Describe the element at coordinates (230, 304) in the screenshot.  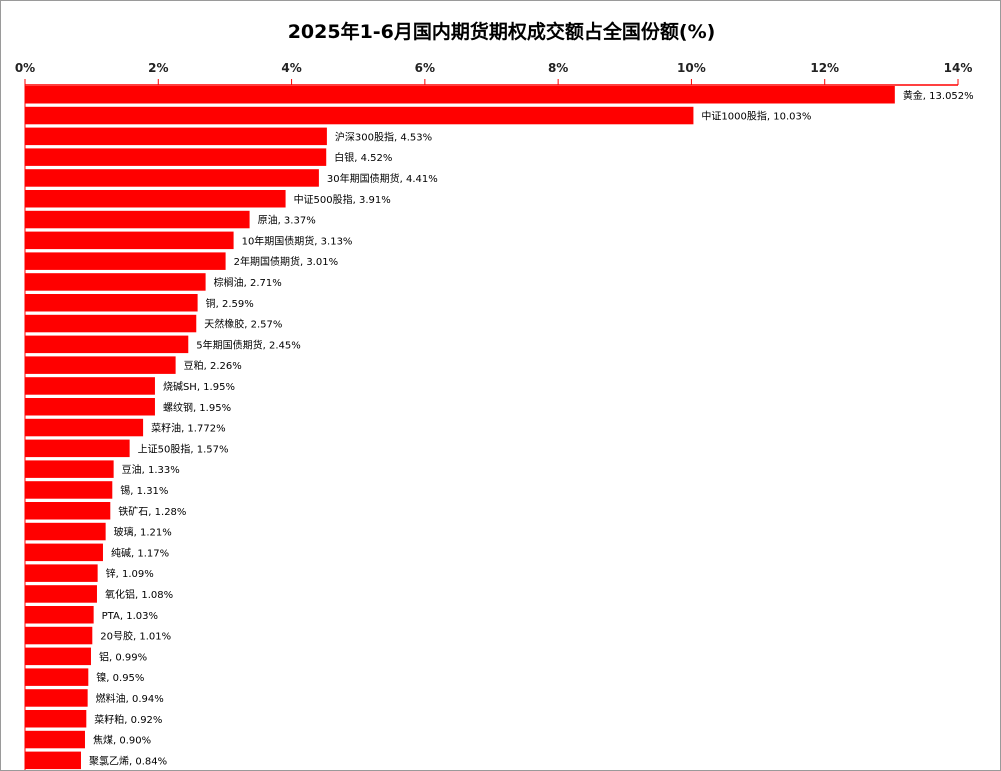
I see `bar-data-label: 铜, 2.59%` at that location.